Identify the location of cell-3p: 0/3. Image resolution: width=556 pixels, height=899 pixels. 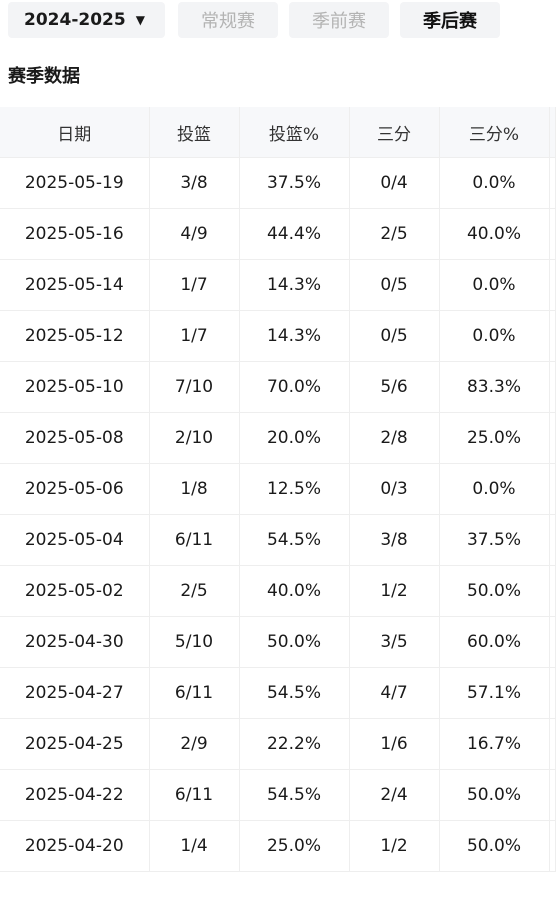
(394, 489).